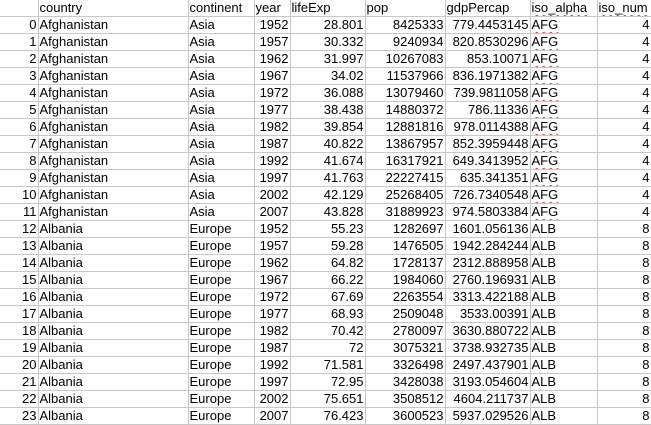  Describe the element at coordinates (19, 297) in the screenshot. I see `cell-index: 16` at that location.